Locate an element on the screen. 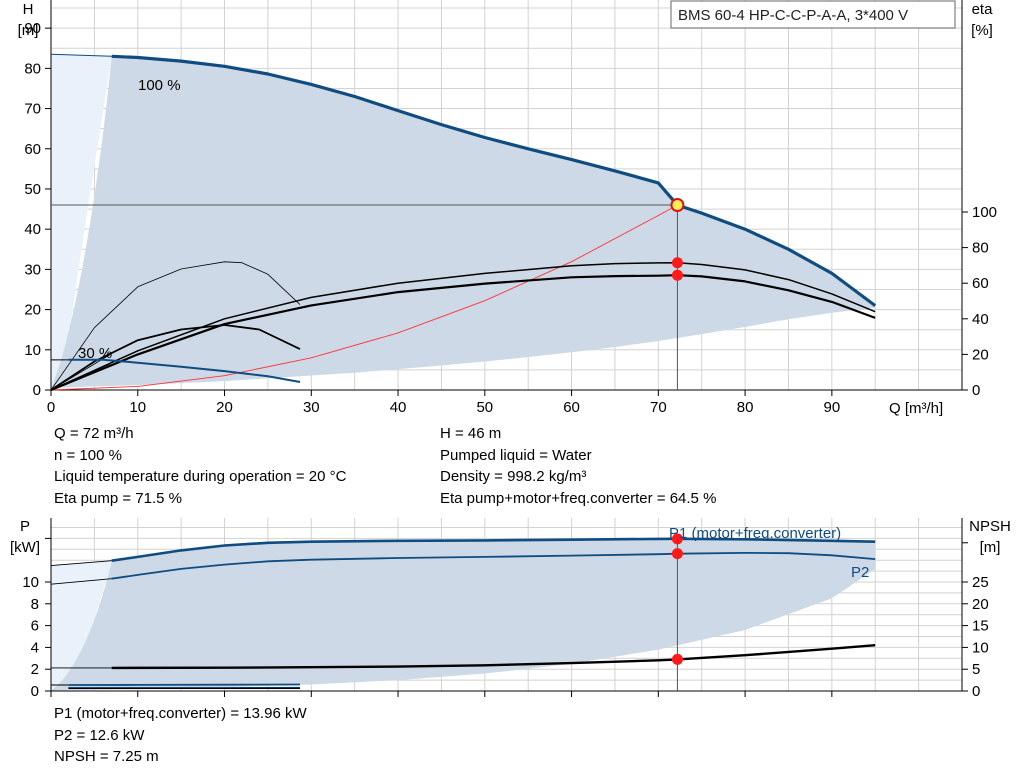 This screenshot has height=781, width=1024. y-tick-label-left: 80 is located at coordinates (32, 68).